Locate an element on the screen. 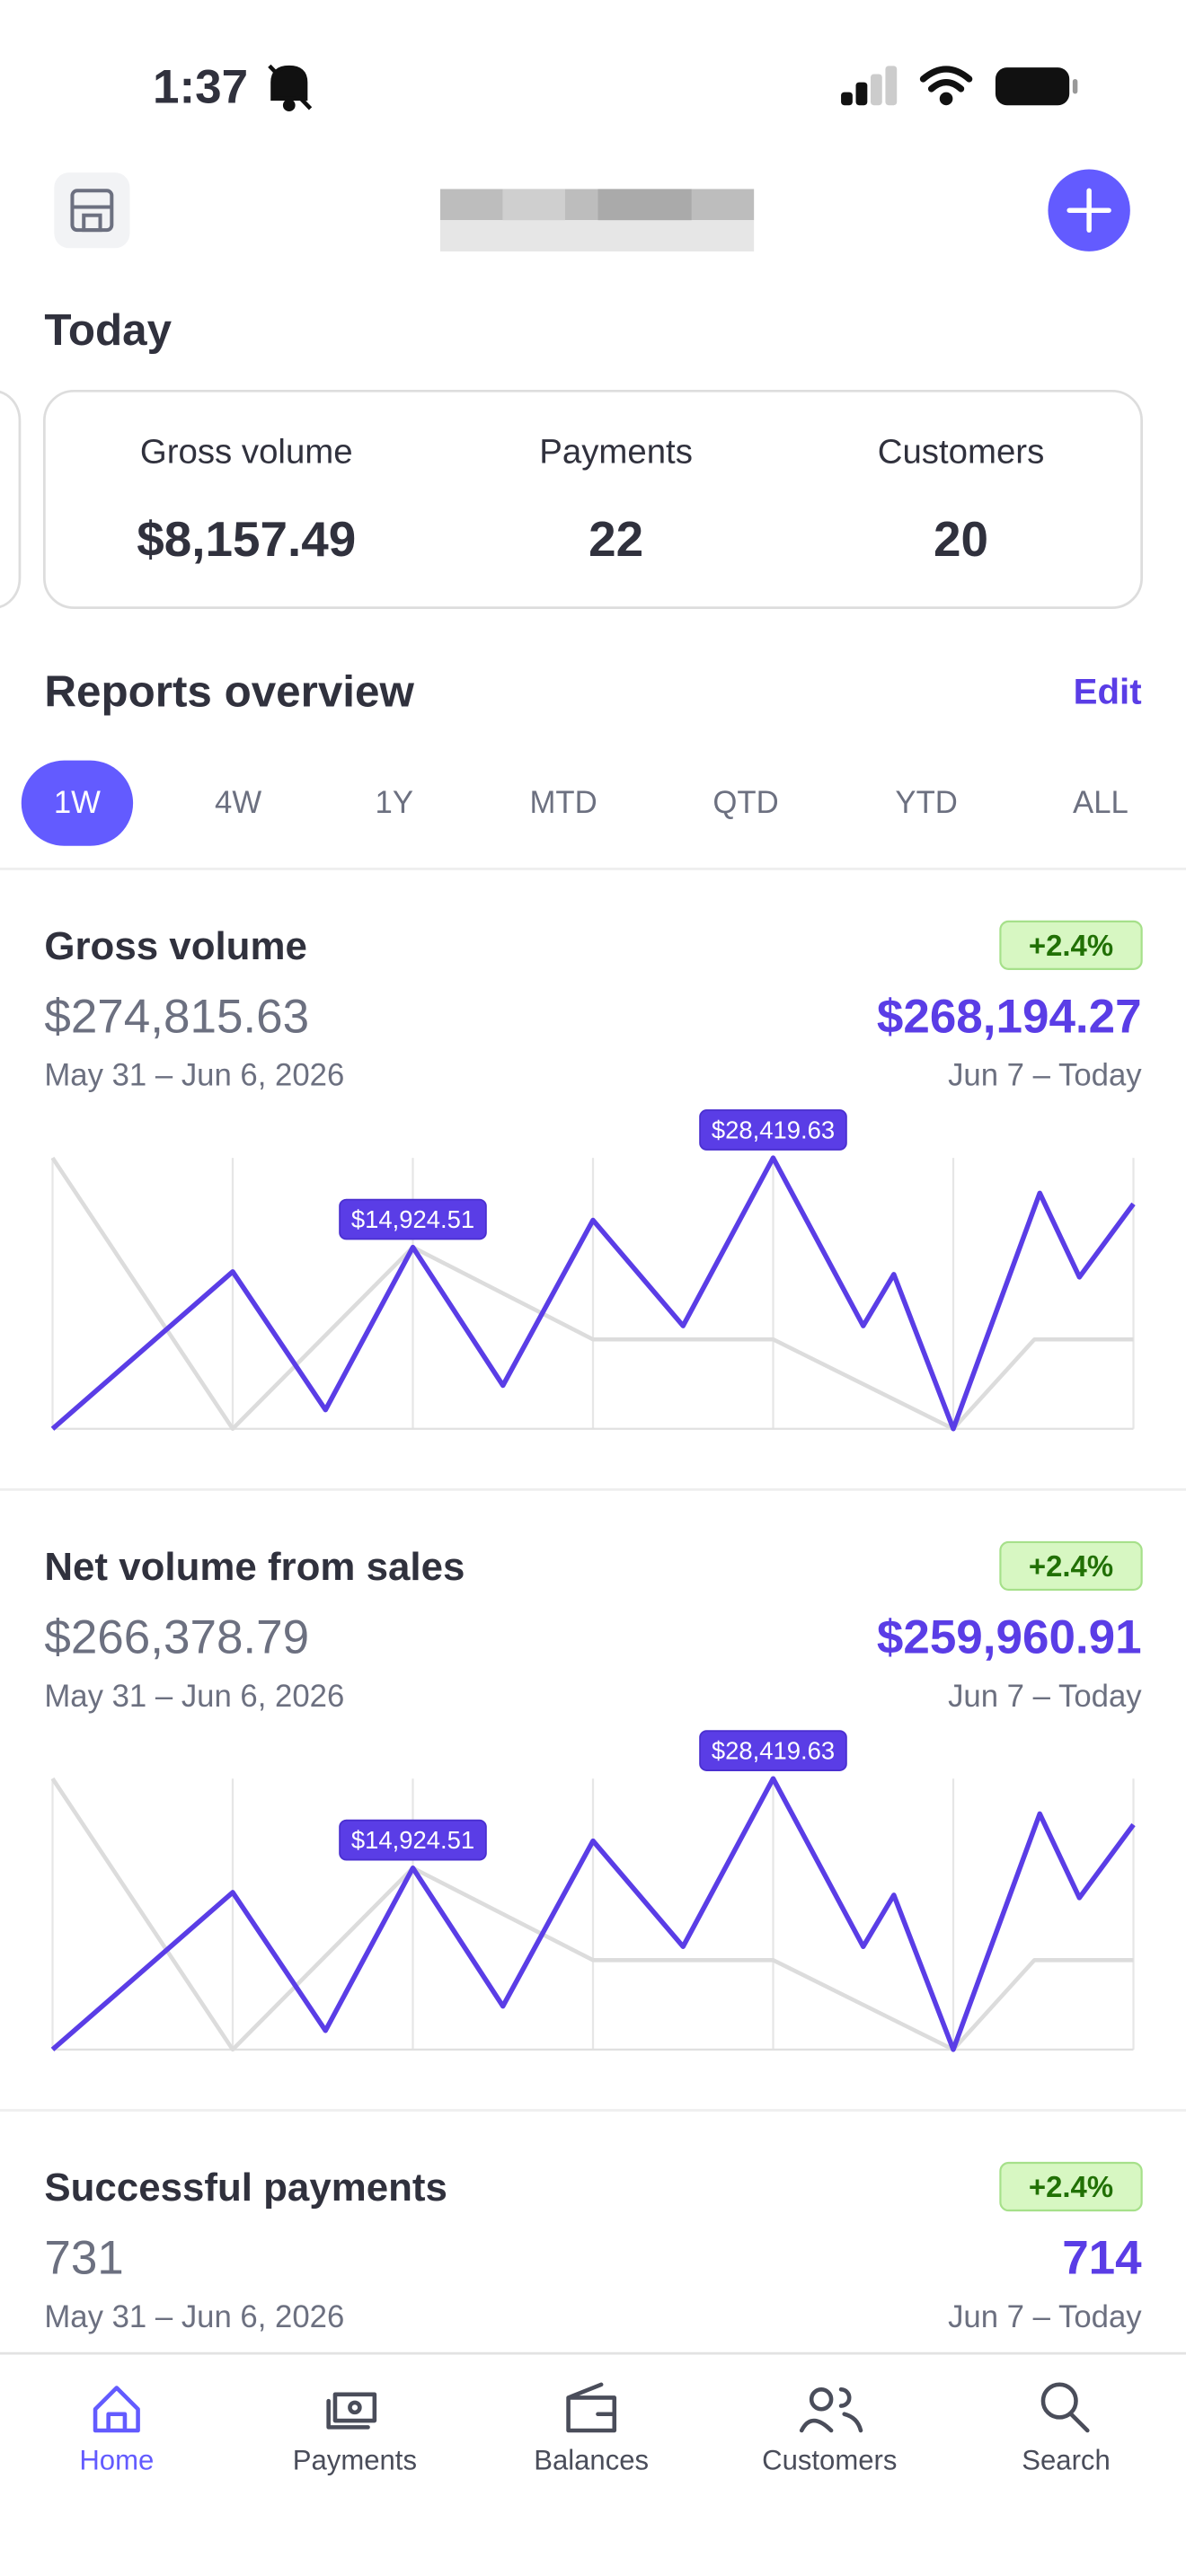  range-tab: 1W is located at coordinates (77, 803).